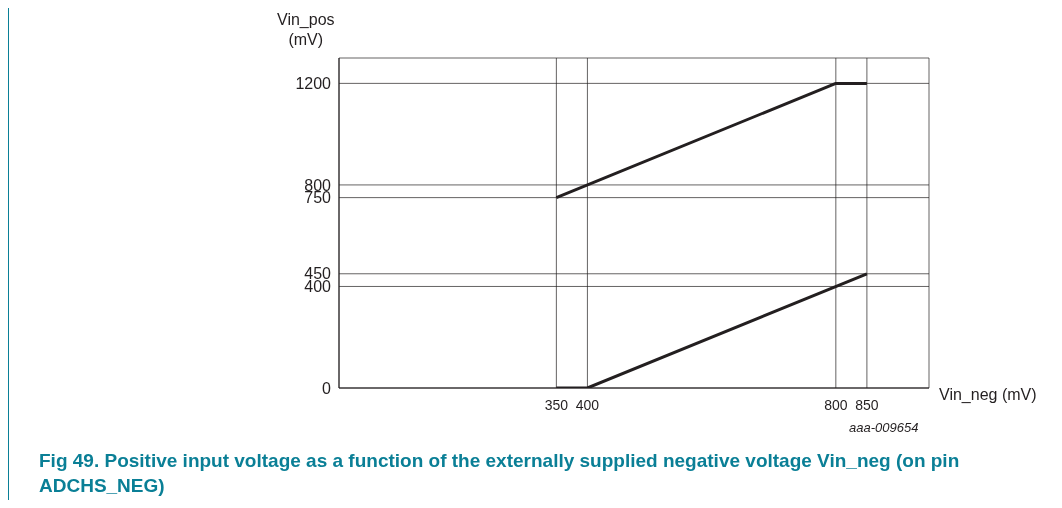  Describe the element at coordinates (836, 405) in the screenshot. I see `x-tick-label: 800` at that location.